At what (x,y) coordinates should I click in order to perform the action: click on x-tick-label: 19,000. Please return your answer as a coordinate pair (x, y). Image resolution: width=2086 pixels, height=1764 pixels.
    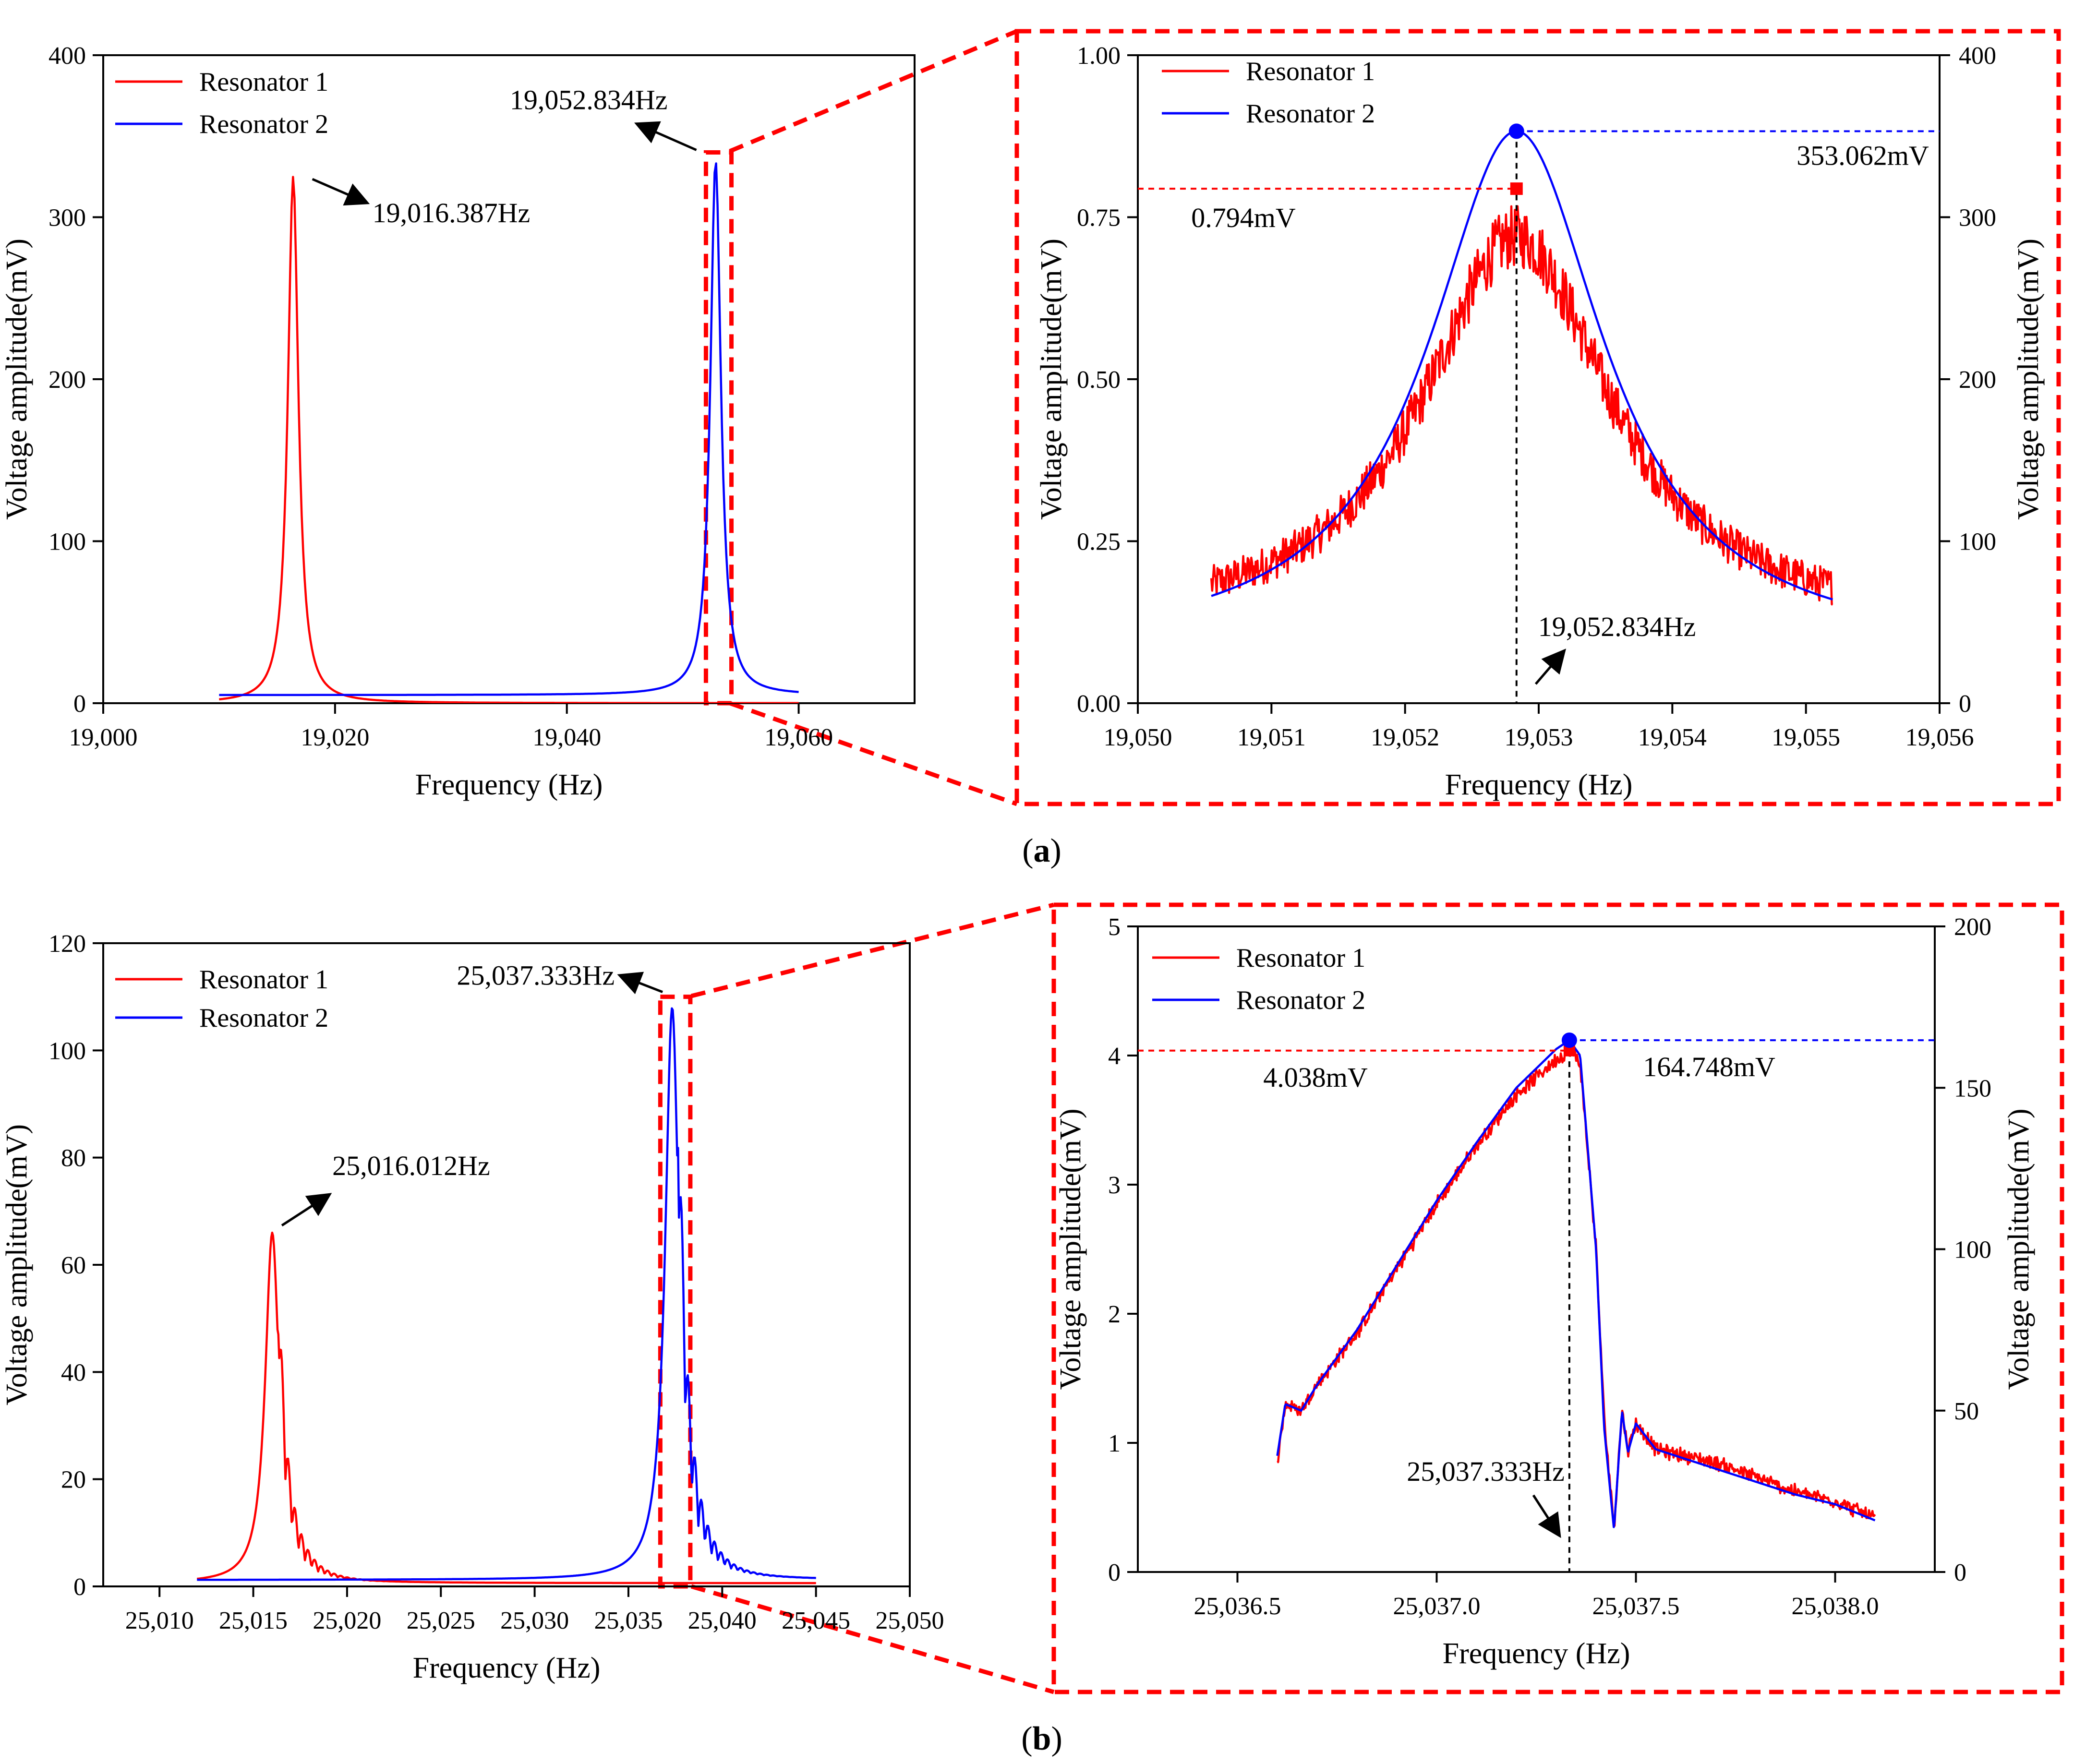
    Looking at the image, I should click on (103, 737).